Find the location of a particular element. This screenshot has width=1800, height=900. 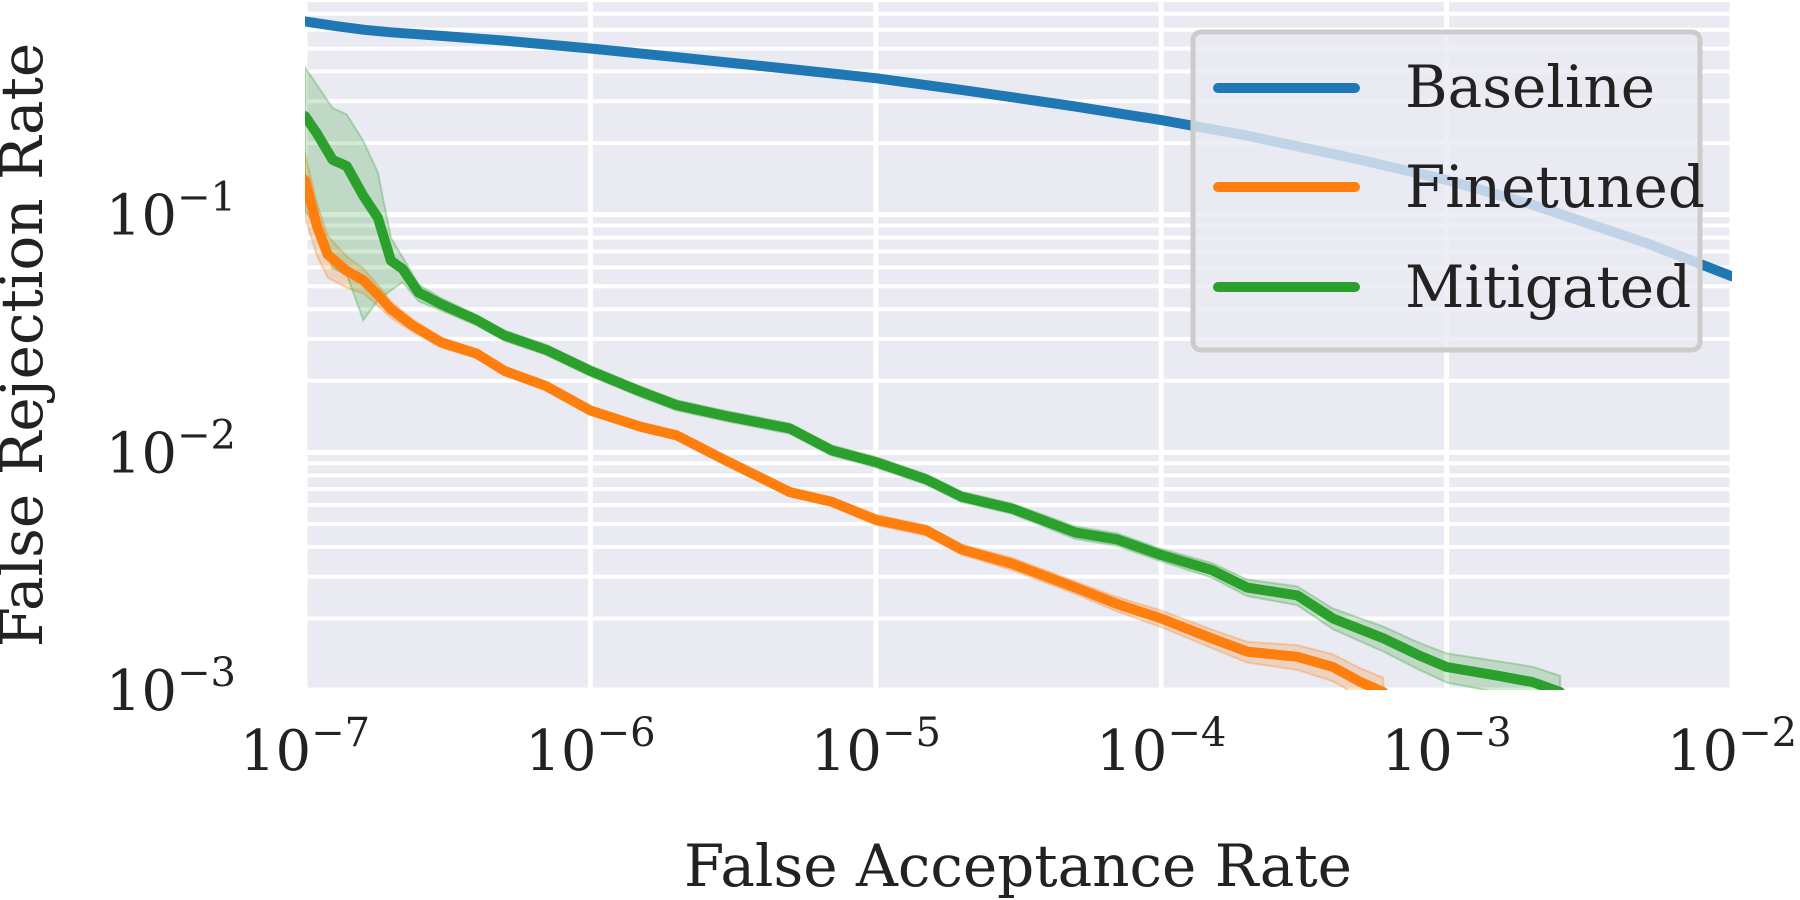

y-tick-labels: 10⁻¹ 10⁻² 10⁻³ is located at coordinates (171, 449).